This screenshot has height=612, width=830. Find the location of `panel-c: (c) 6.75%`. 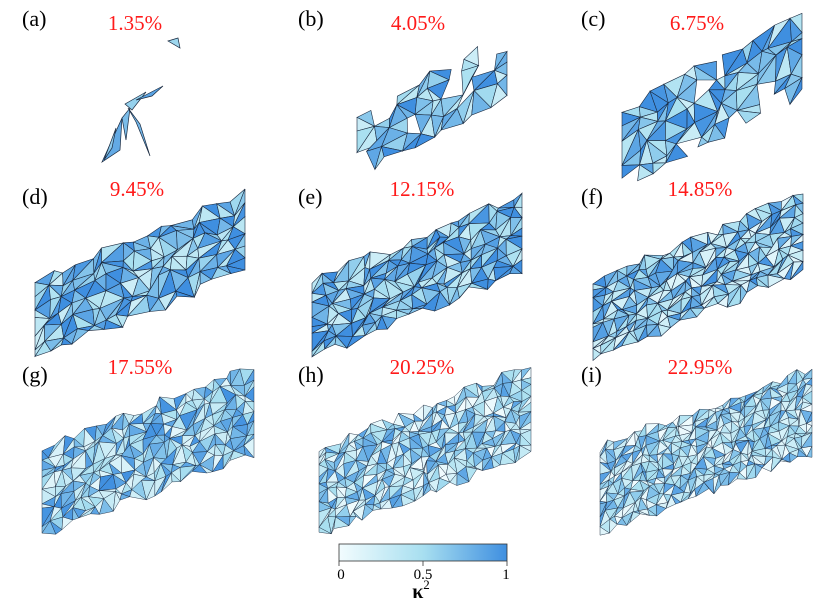

panel-c: (c) 6.75% is located at coordinates (692, 94).